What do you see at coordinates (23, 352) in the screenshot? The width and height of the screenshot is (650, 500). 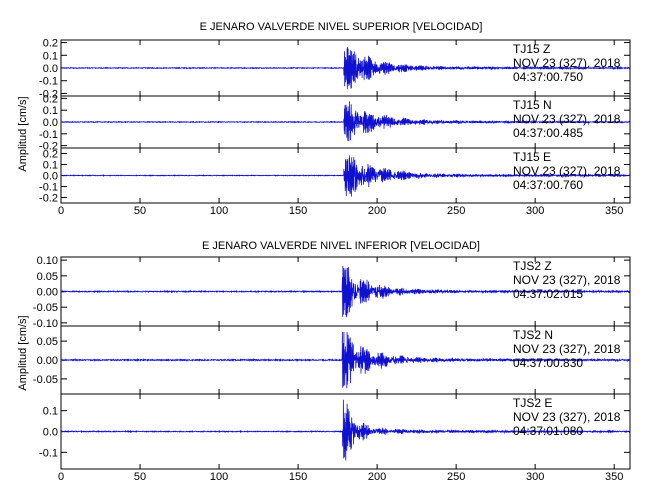 I see `lower-ylabel: Amplitud [cm/s]` at bounding box center [23, 352].